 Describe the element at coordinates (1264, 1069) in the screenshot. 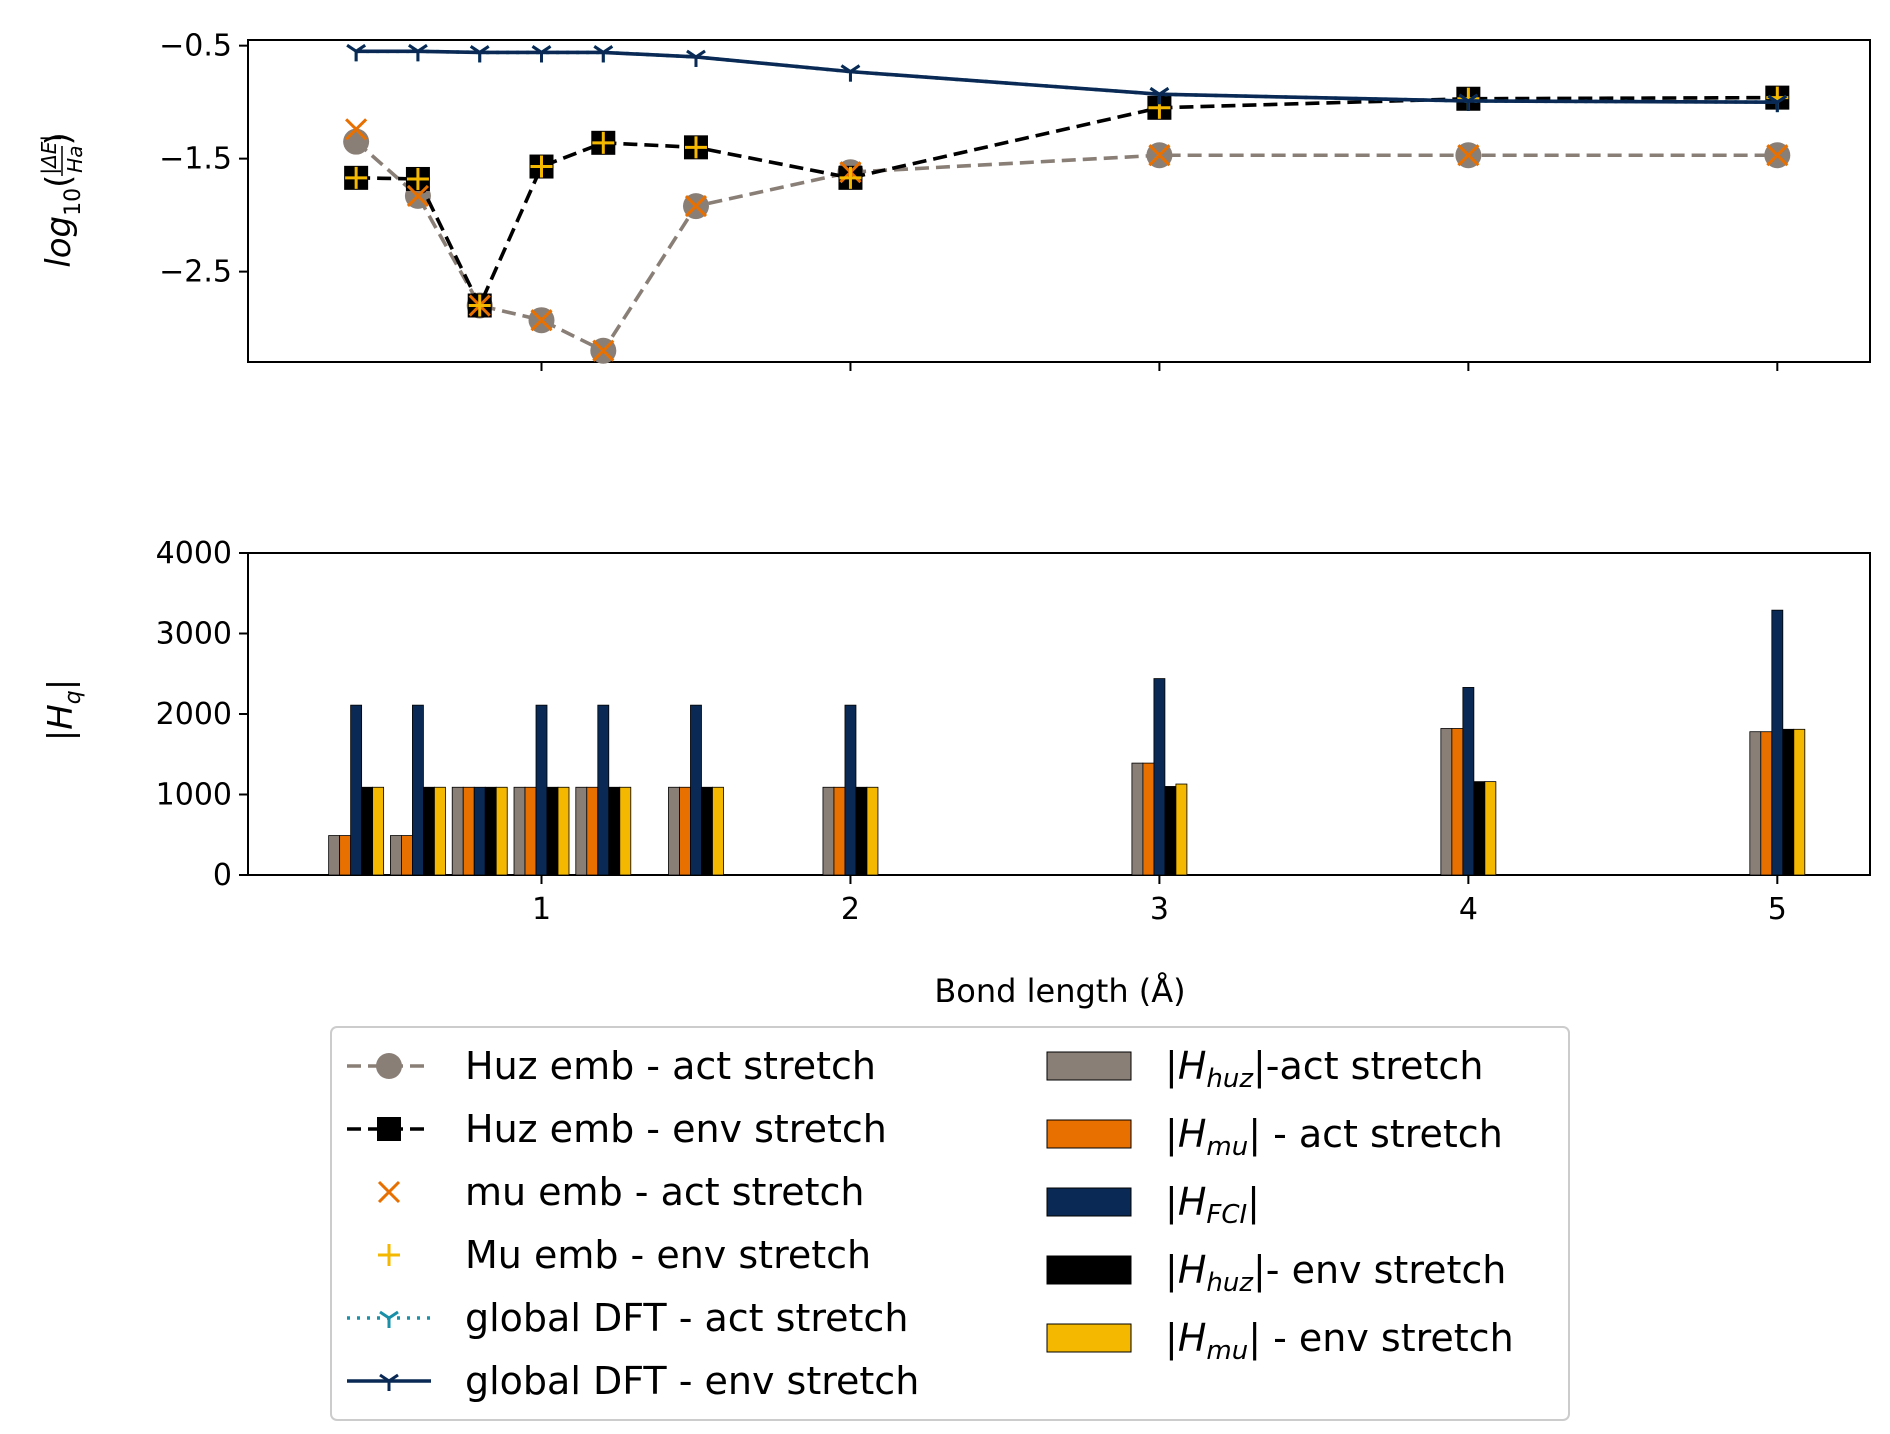

I see `legend-bar-entry-0: |Hhuz|-act stretch` at that location.